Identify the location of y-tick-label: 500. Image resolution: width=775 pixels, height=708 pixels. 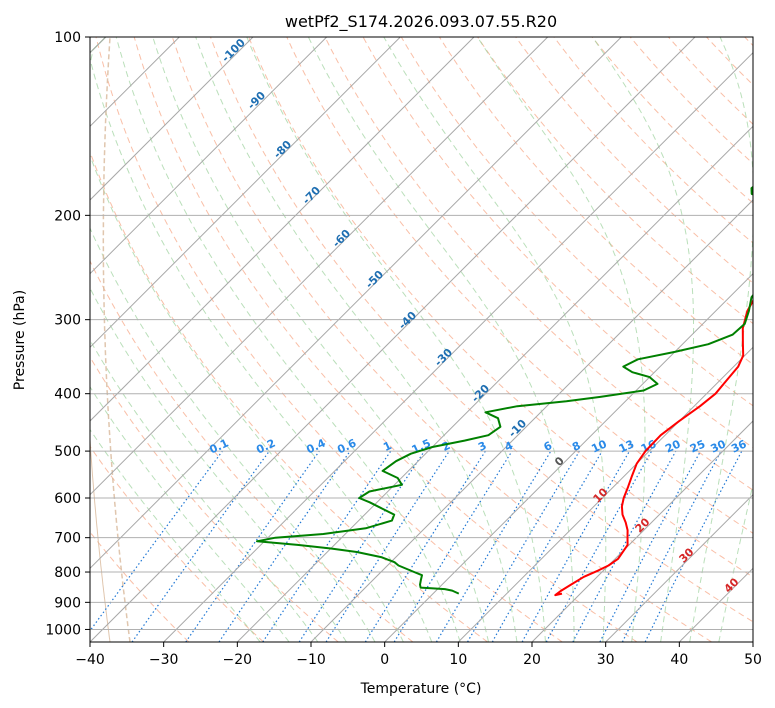
(67, 452).